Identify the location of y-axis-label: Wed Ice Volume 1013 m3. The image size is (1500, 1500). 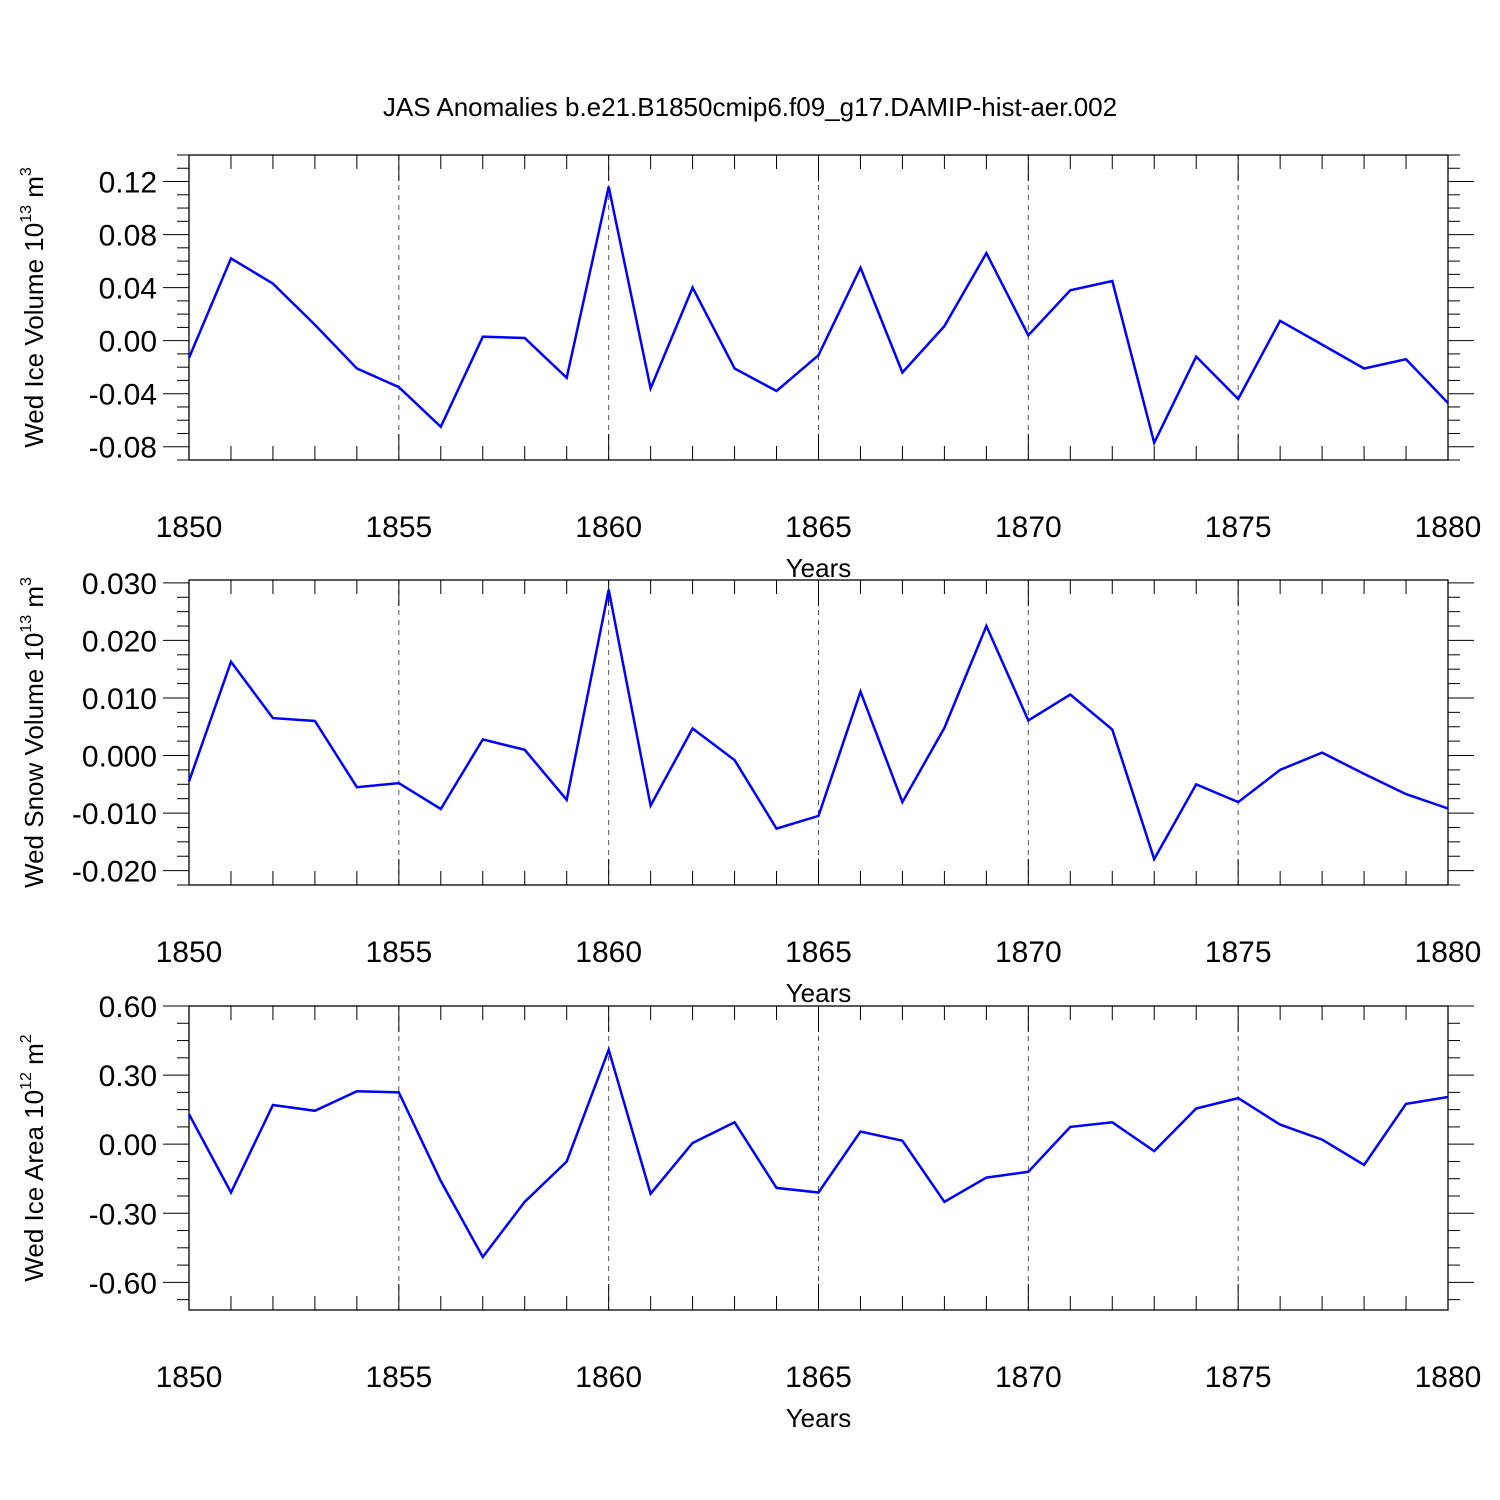
(33, 307).